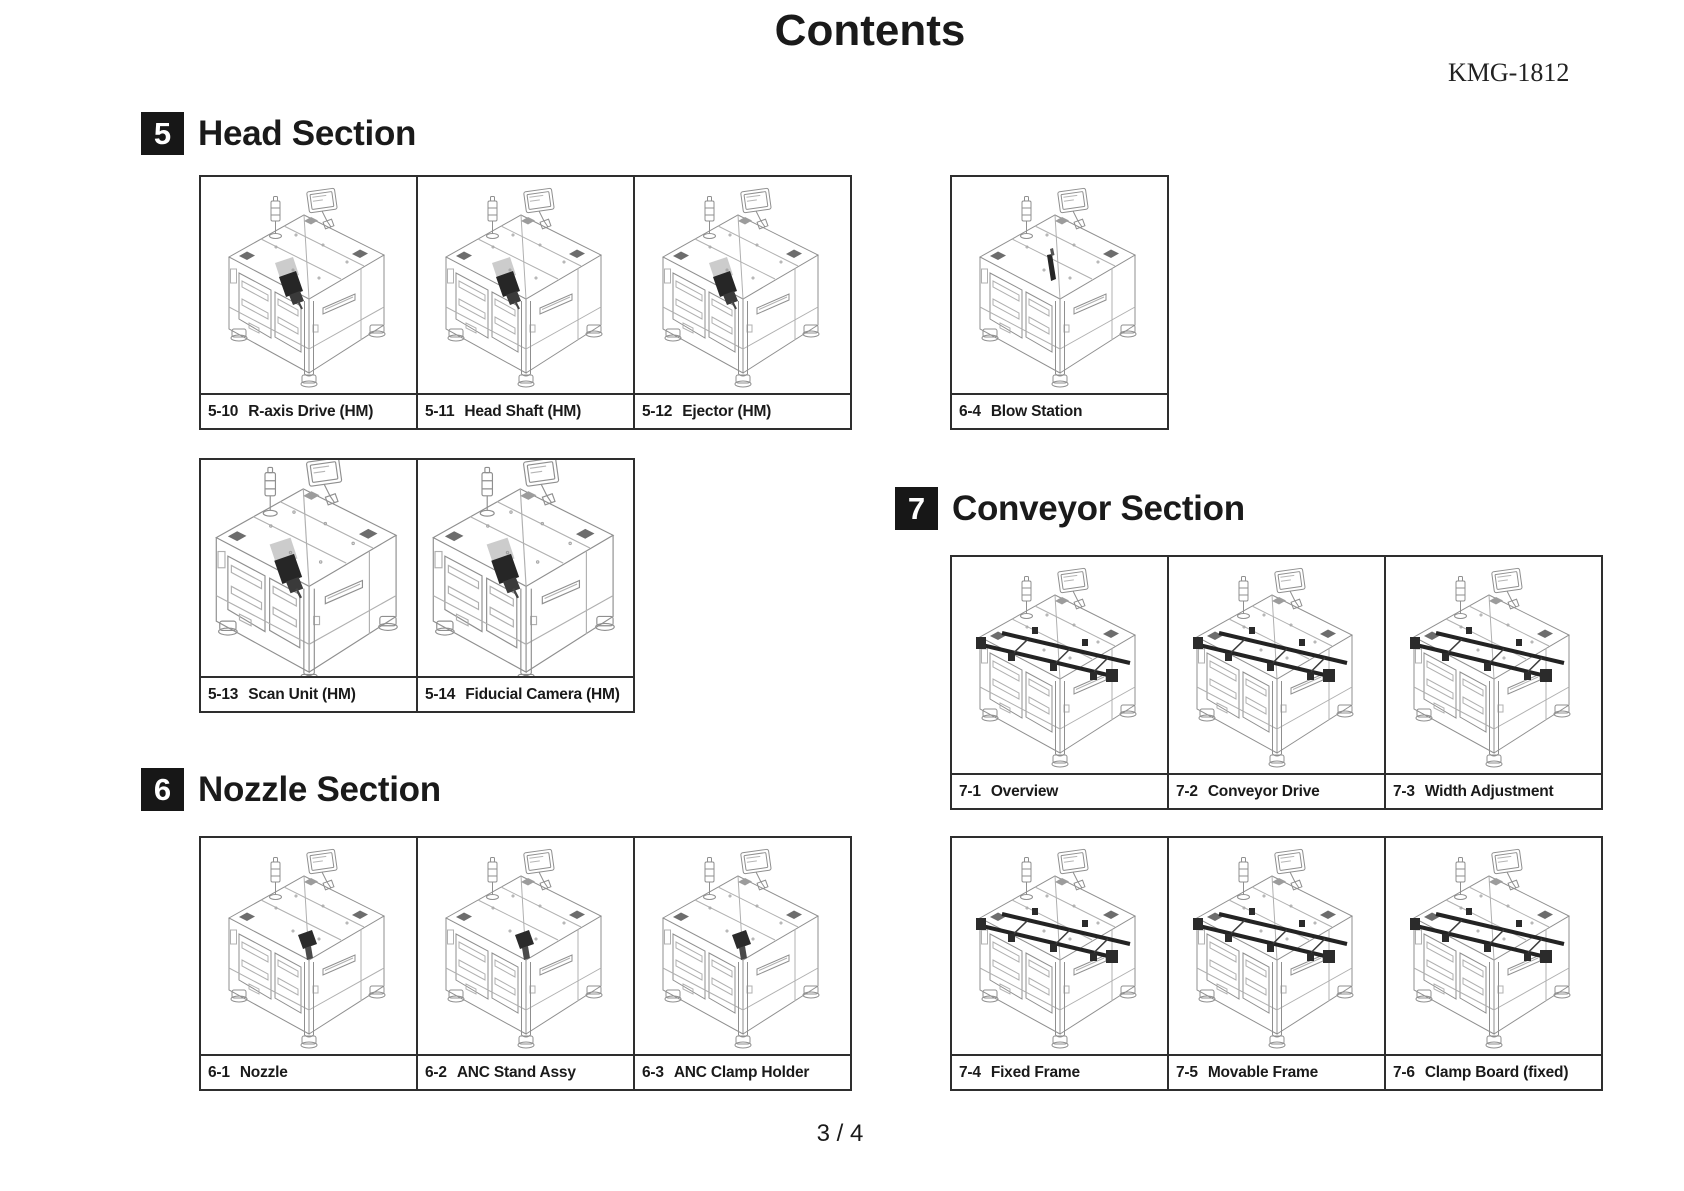 This screenshot has width=1684, height=1191. What do you see at coordinates (263, 1072) in the screenshot?
I see `toc-item-name: Nozzle` at bounding box center [263, 1072].